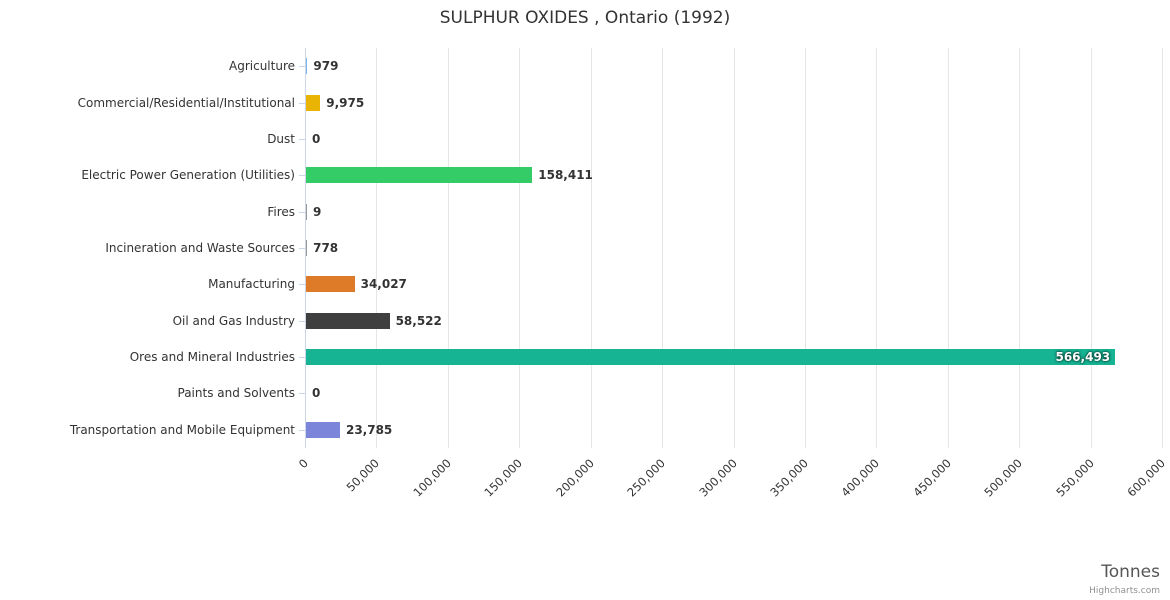 This screenshot has height=600, width=1170. I want to click on category-label: Dust, so click(281, 138).